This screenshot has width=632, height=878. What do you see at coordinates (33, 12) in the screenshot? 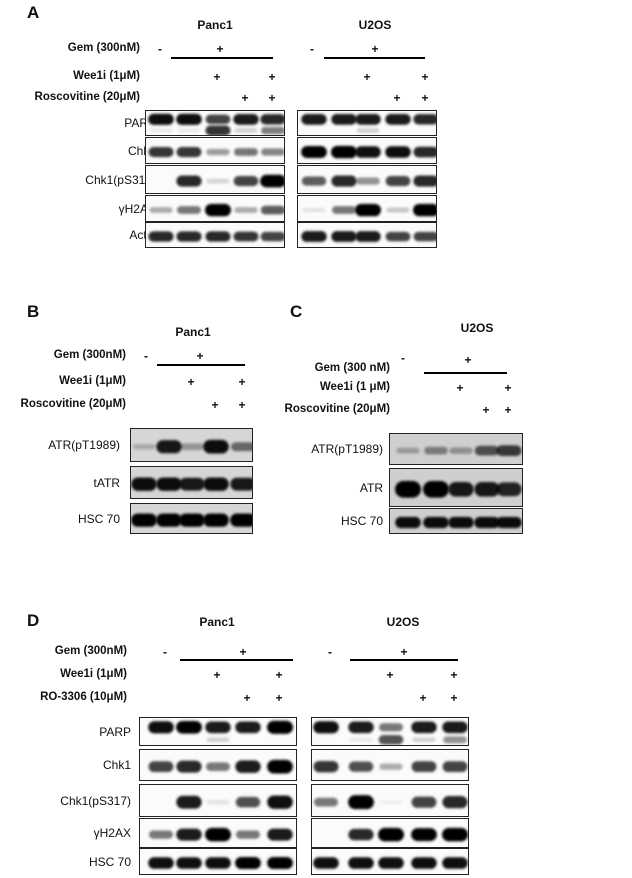
I see `panel-letter: A` at bounding box center [33, 12].